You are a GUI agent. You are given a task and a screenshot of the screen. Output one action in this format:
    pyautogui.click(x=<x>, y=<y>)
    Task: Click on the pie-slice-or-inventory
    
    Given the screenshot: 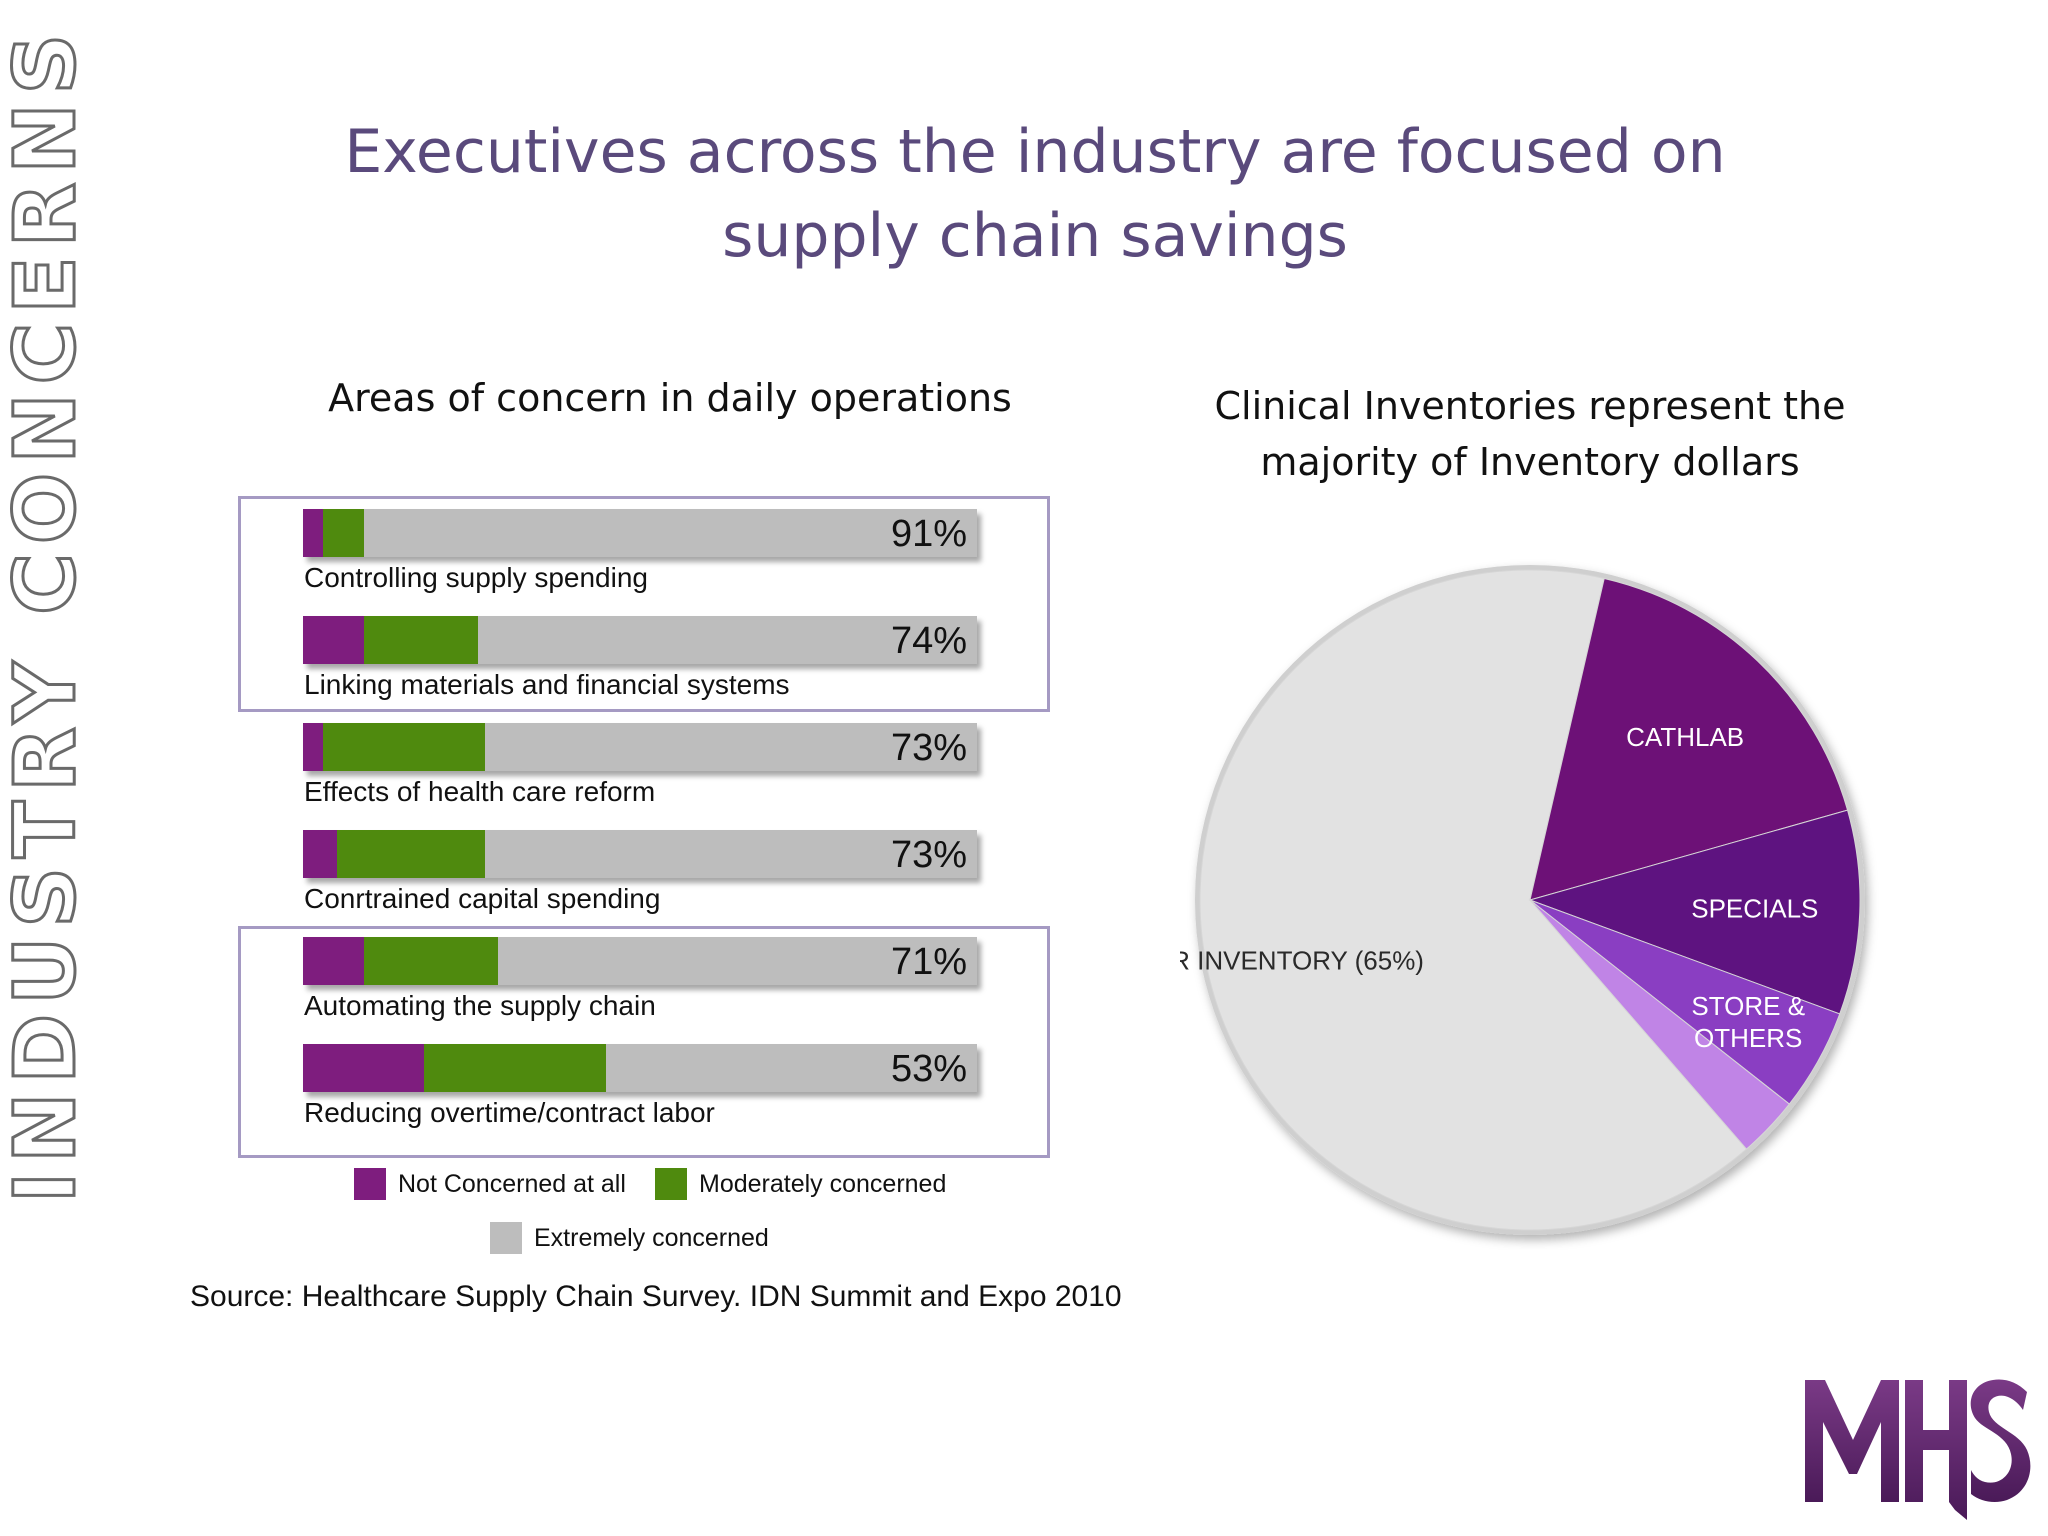 What is the action you would take?
    pyautogui.click(x=1473, y=900)
    